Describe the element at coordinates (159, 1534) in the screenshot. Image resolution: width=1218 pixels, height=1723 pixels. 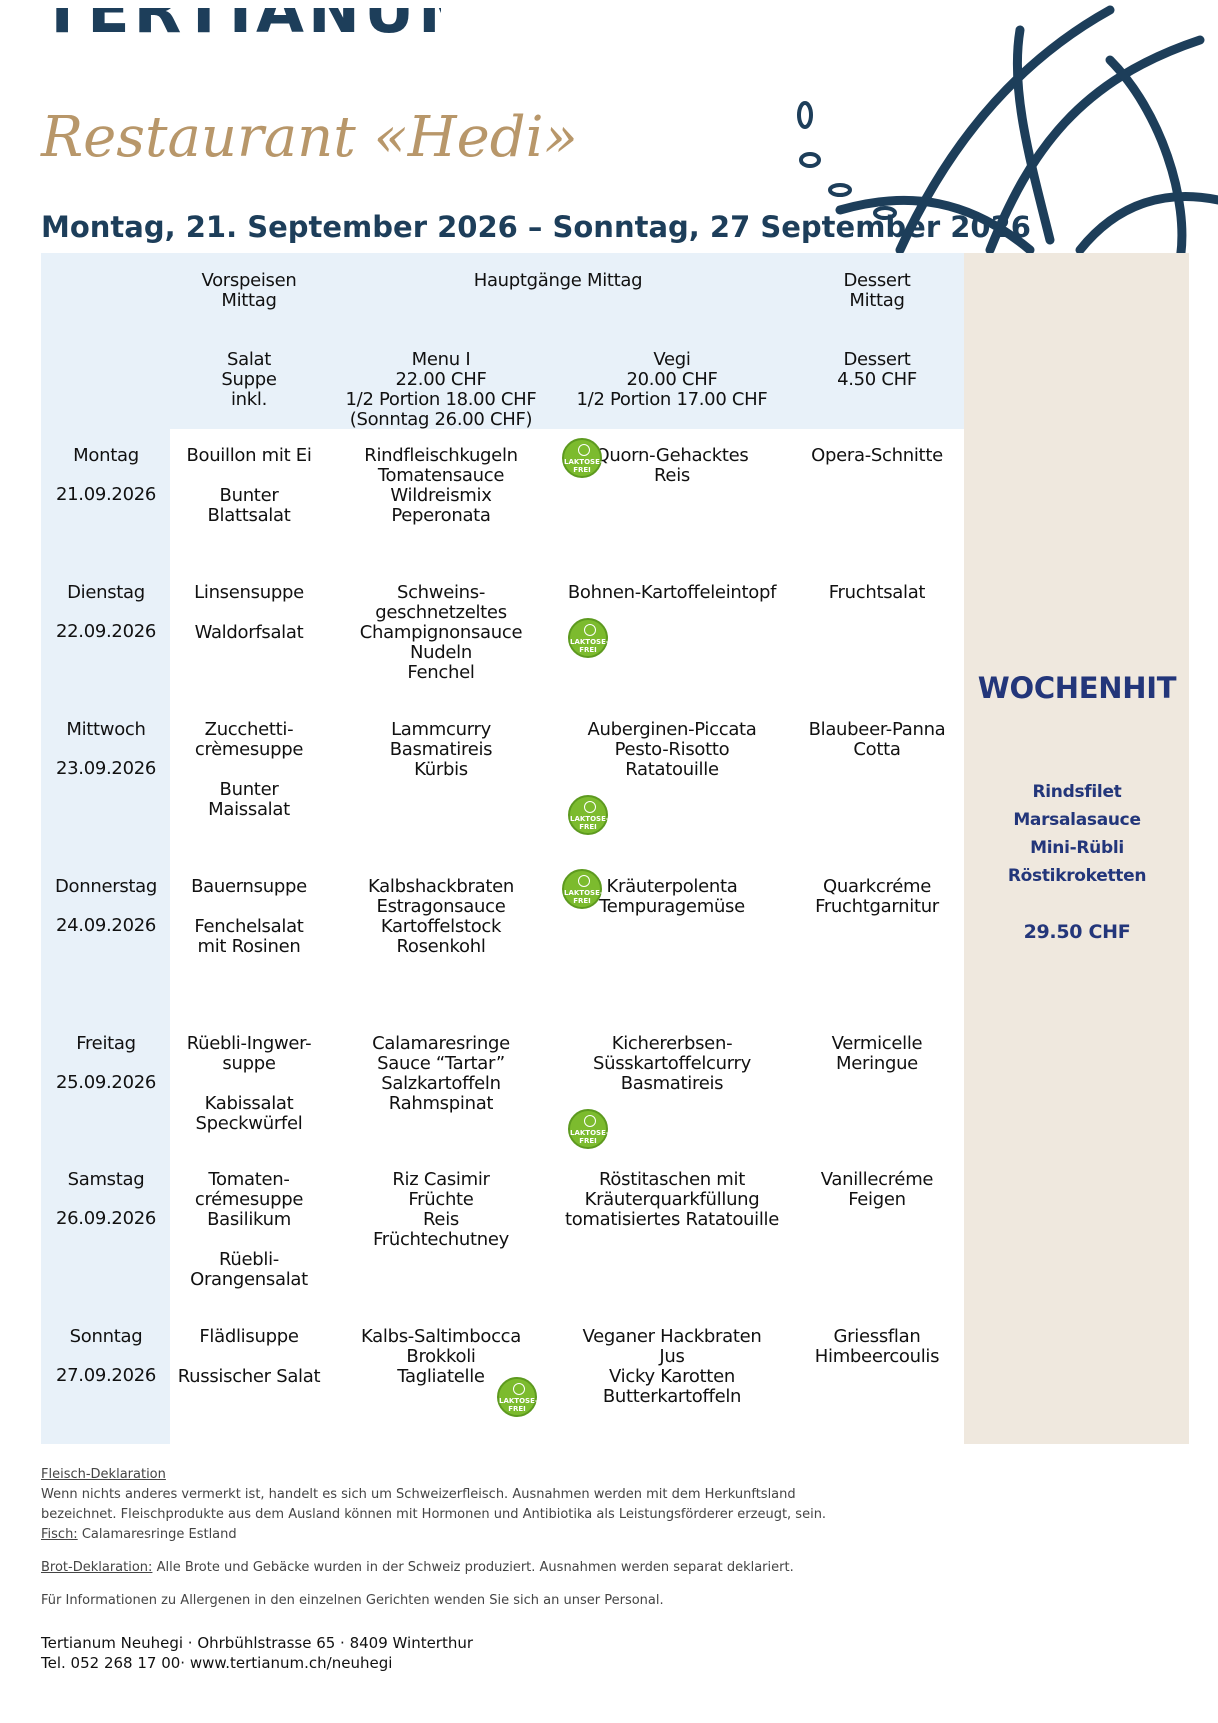
I see `fish-text: Calamaresringe Estland` at that location.